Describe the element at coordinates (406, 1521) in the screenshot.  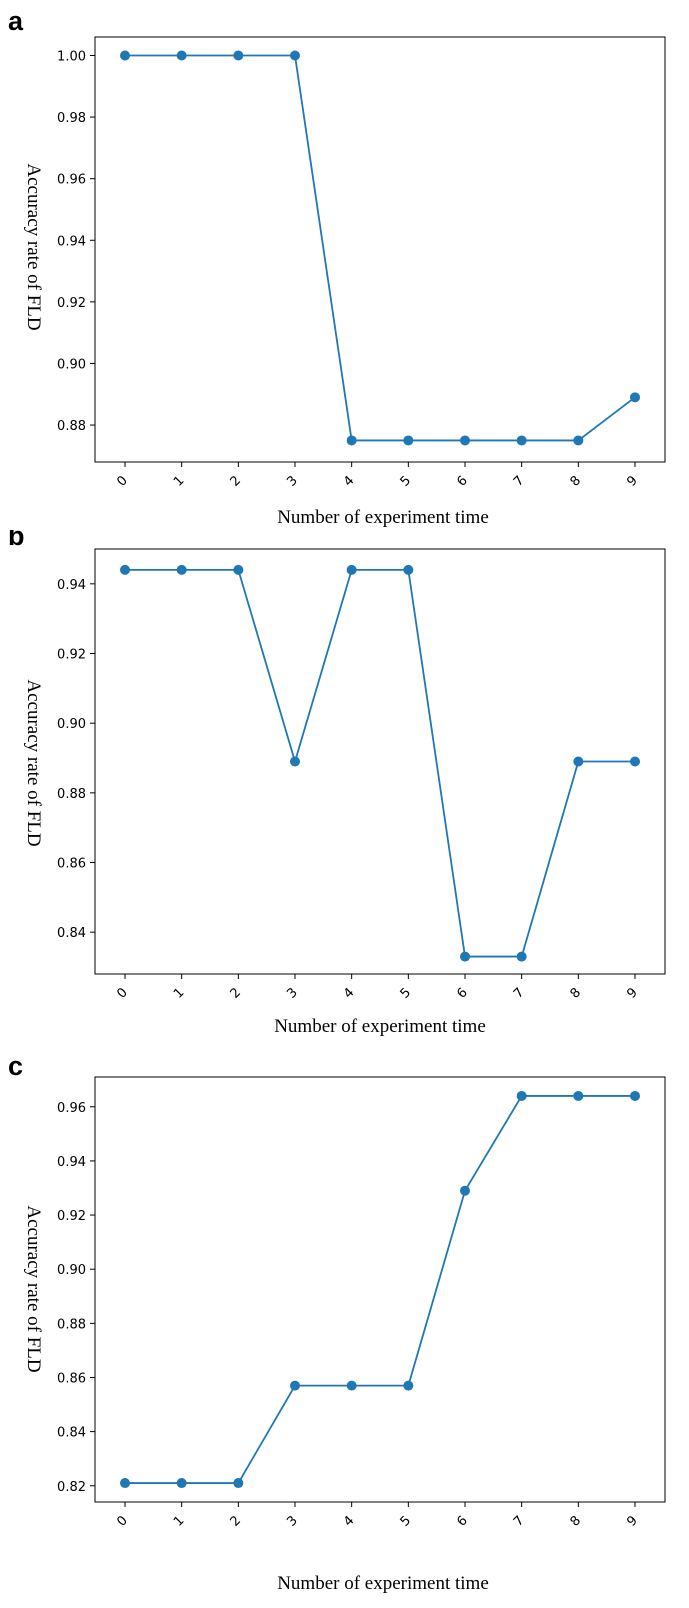
I see `x-tick-label-c-5: 5` at that location.